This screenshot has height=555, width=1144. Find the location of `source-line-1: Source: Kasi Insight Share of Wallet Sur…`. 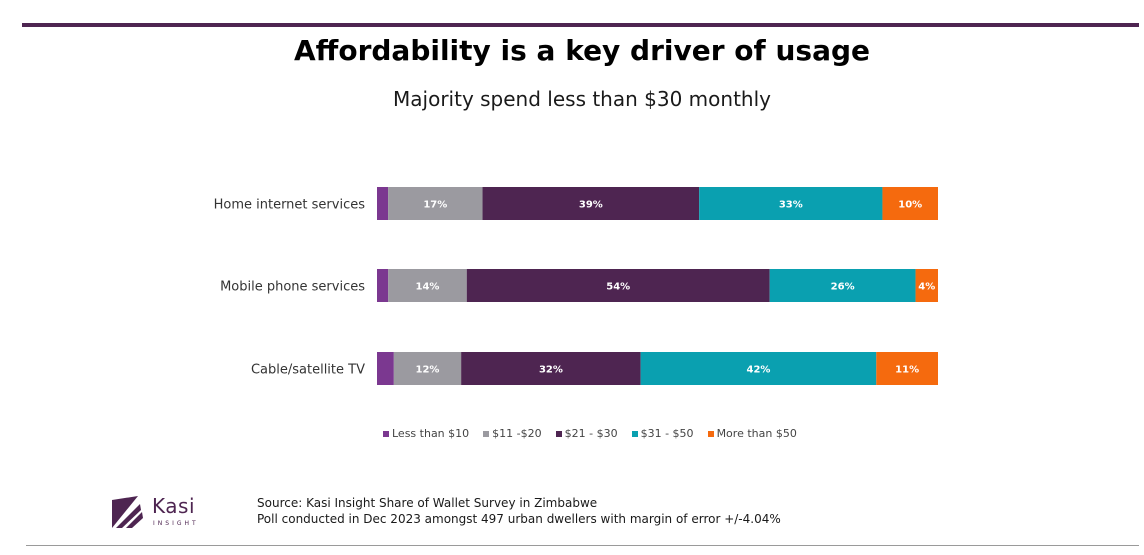

source-line-1: Source: Kasi Insight Share of Wallet Sur… is located at coordinates (427, 503).